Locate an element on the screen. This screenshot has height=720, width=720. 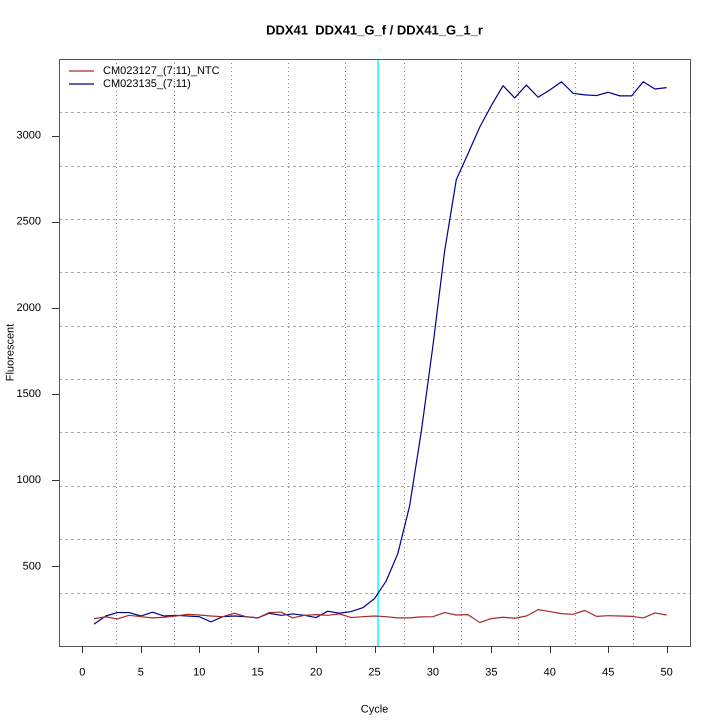
x-tick-label: 15 is located at coordinates (258, 672).